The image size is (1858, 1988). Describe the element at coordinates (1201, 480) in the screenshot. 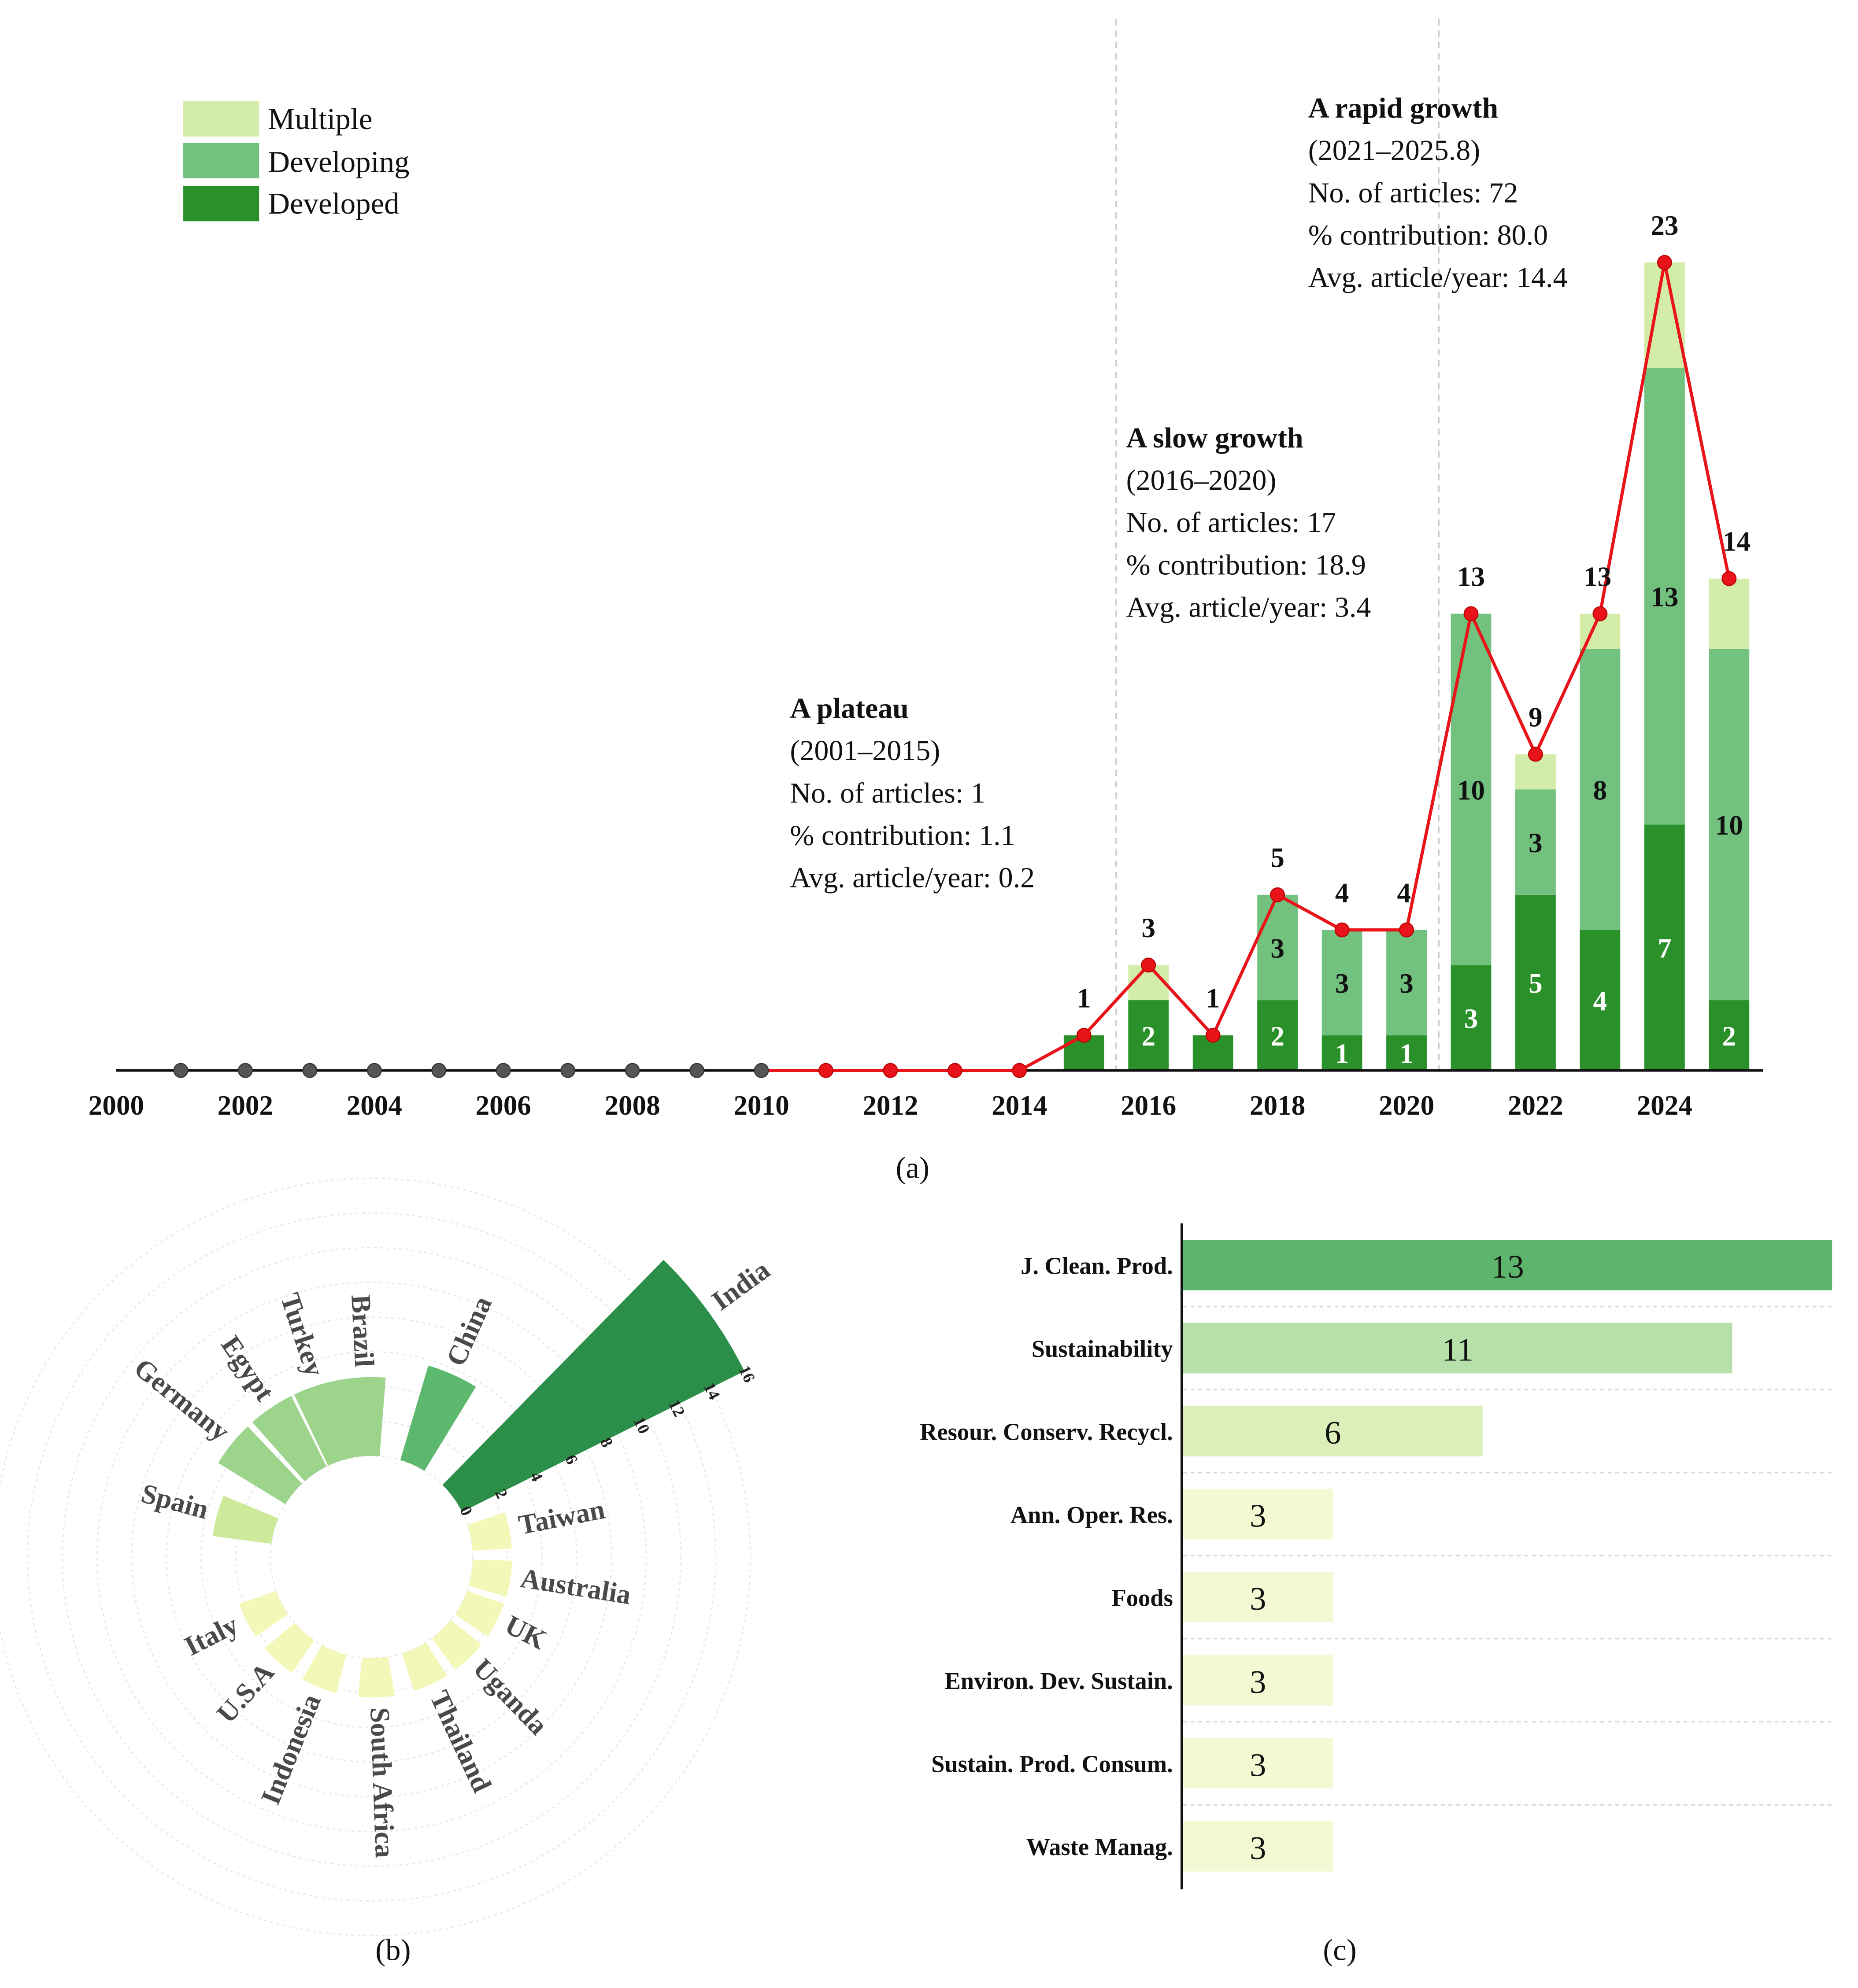

I see `annotation-line: (2016–2020)` at that location.